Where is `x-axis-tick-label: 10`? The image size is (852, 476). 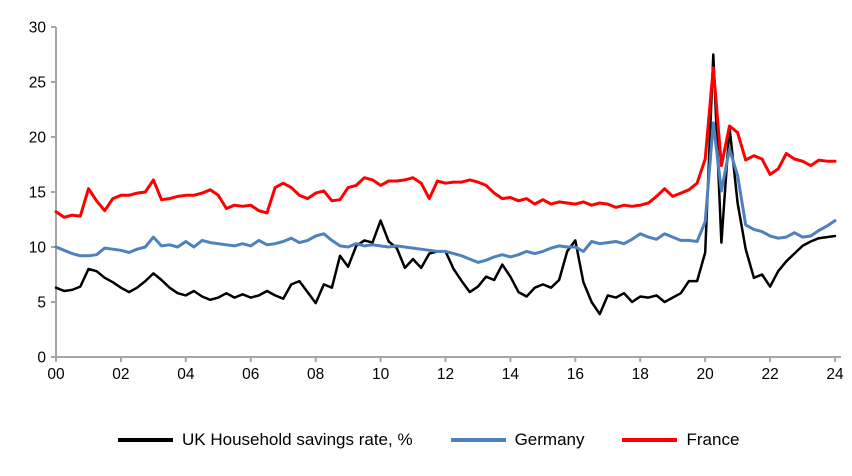
x-axis-tick-label: 10 is located at coordinates (381, 374).